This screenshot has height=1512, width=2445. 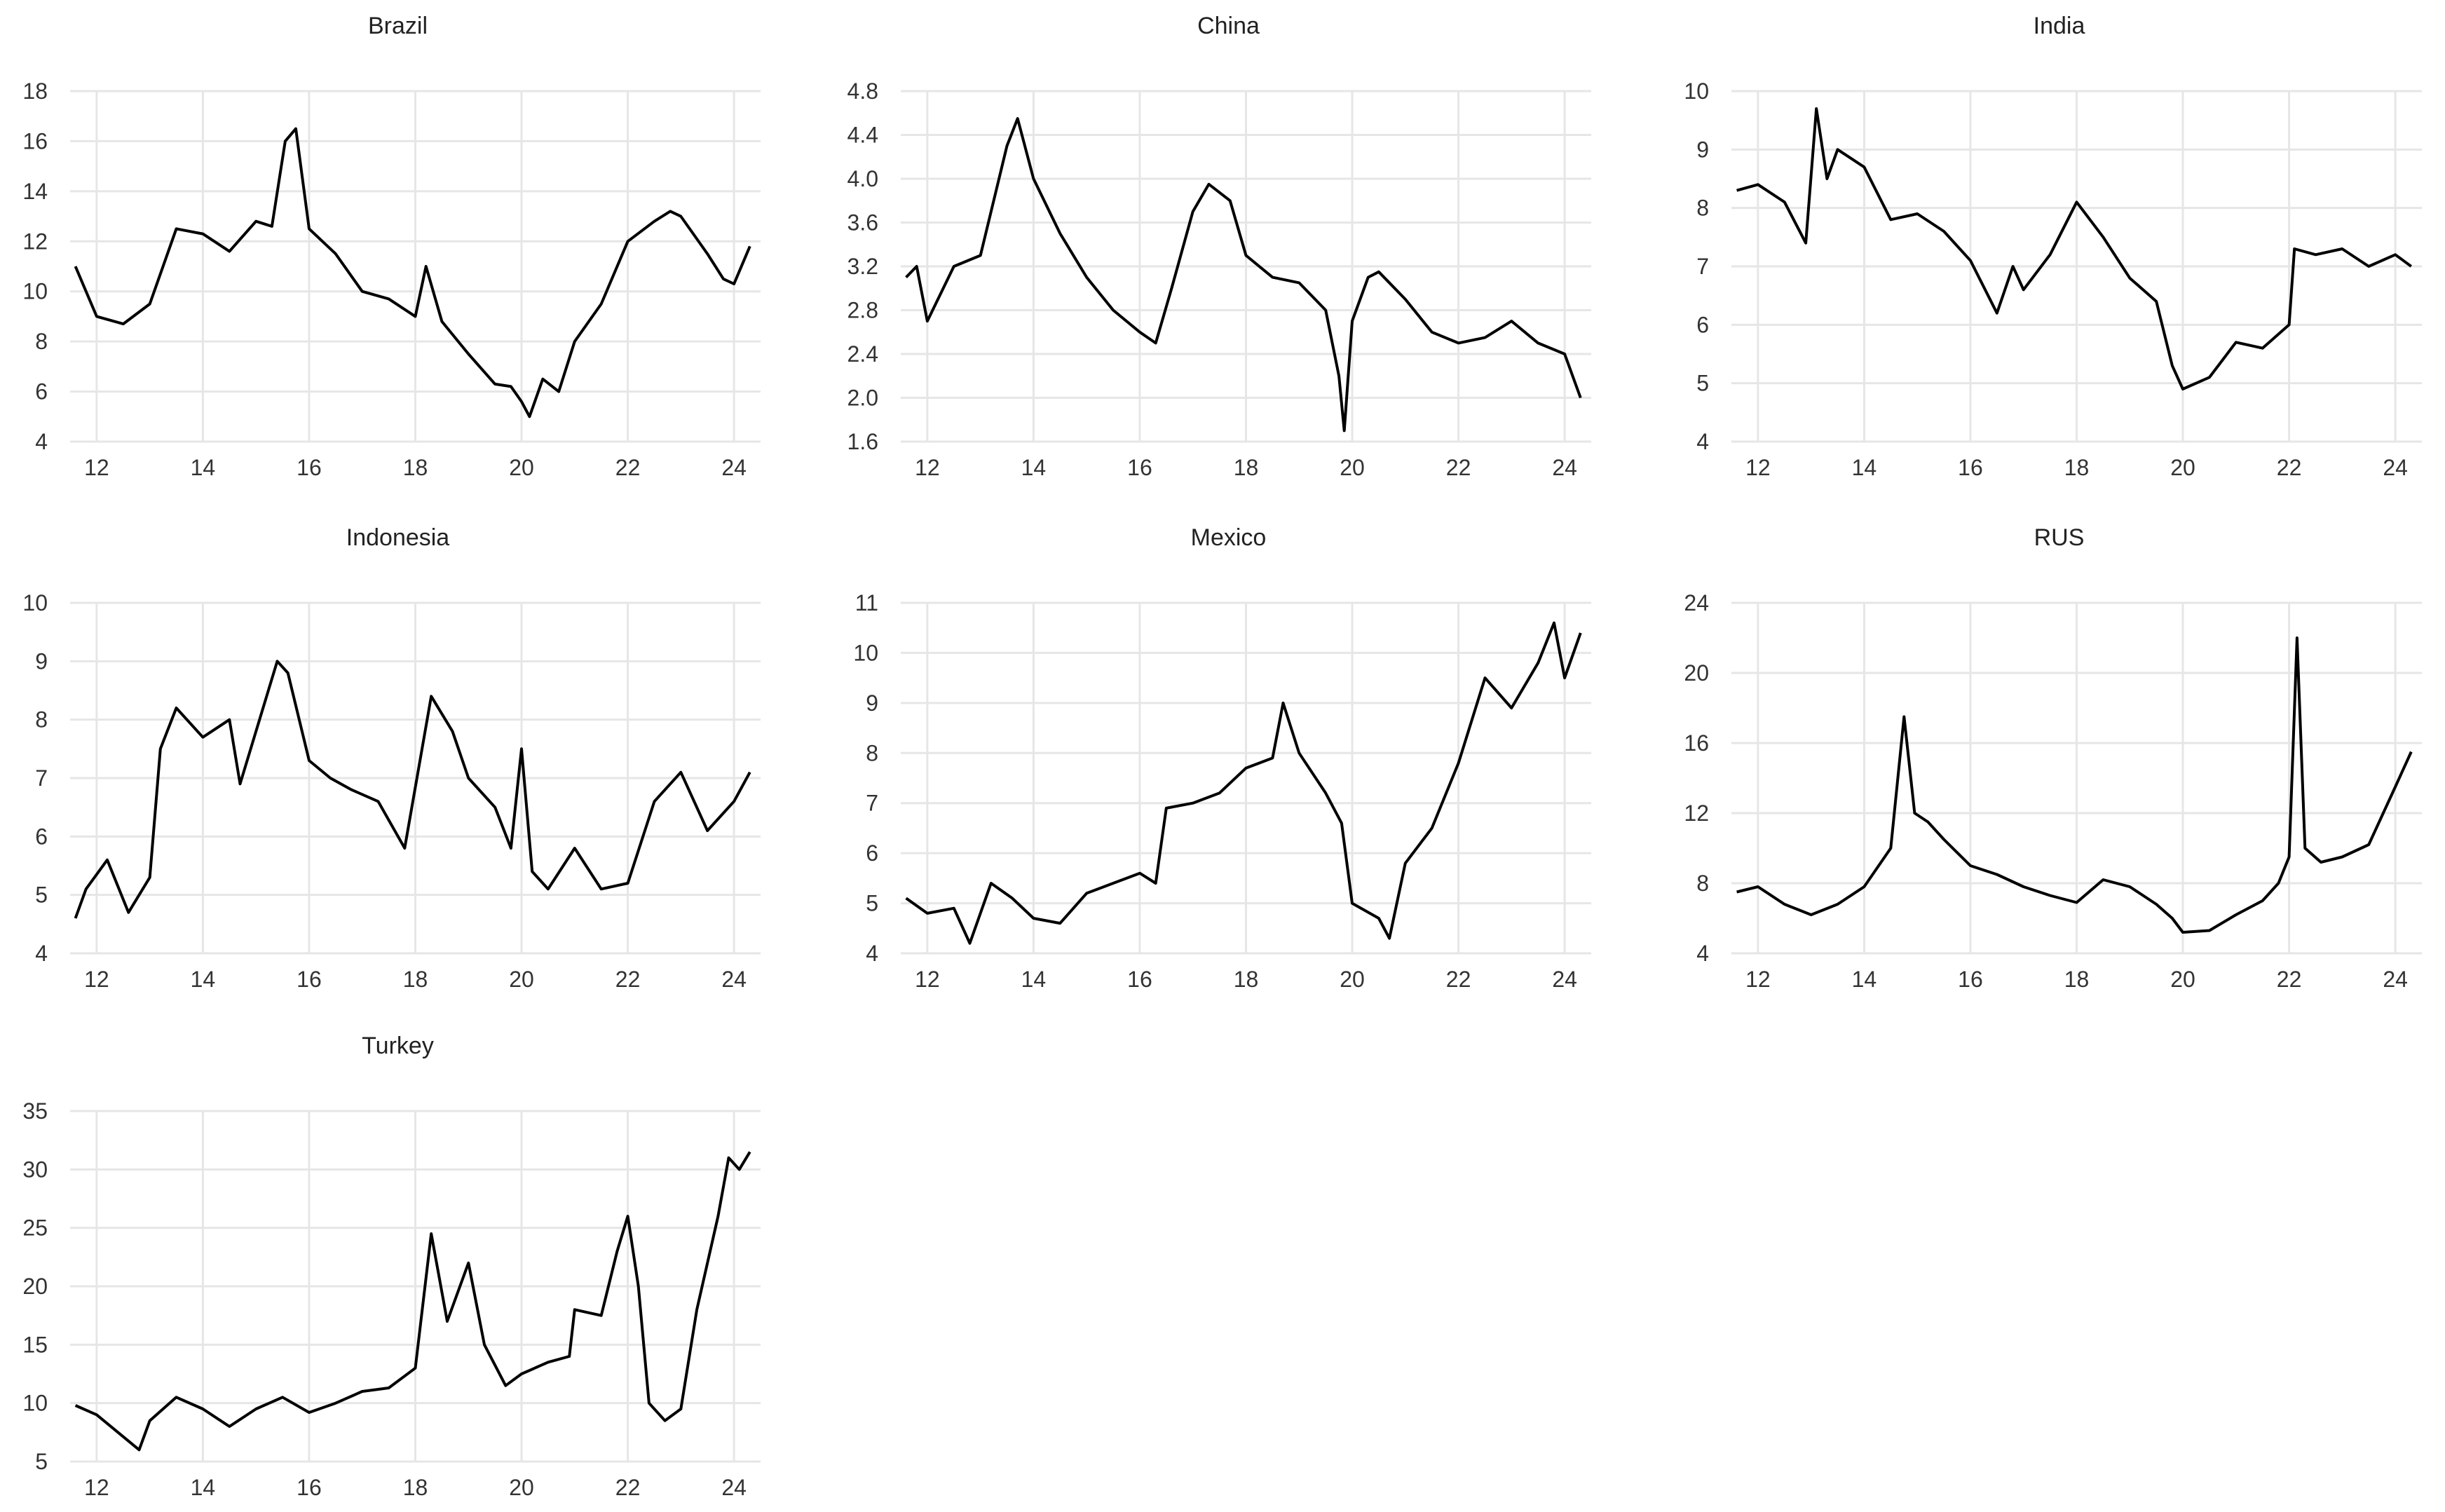 What do you see at coordinates (1228, 26) in the screenshot?
I see `panel-title: China` at bounding box center [1228, 26].